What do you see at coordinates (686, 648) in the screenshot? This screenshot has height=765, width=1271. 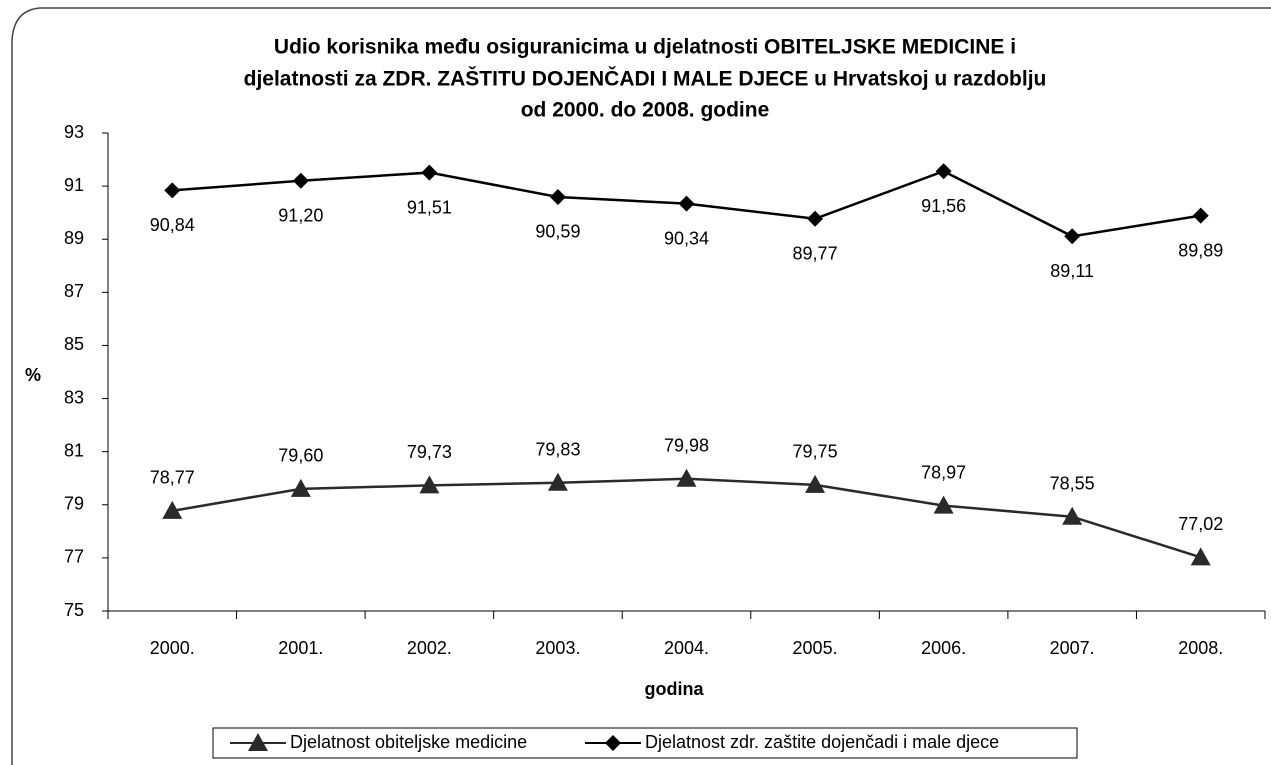 I see `x-tick-label: 2004.` at bounding box center [686, 648].